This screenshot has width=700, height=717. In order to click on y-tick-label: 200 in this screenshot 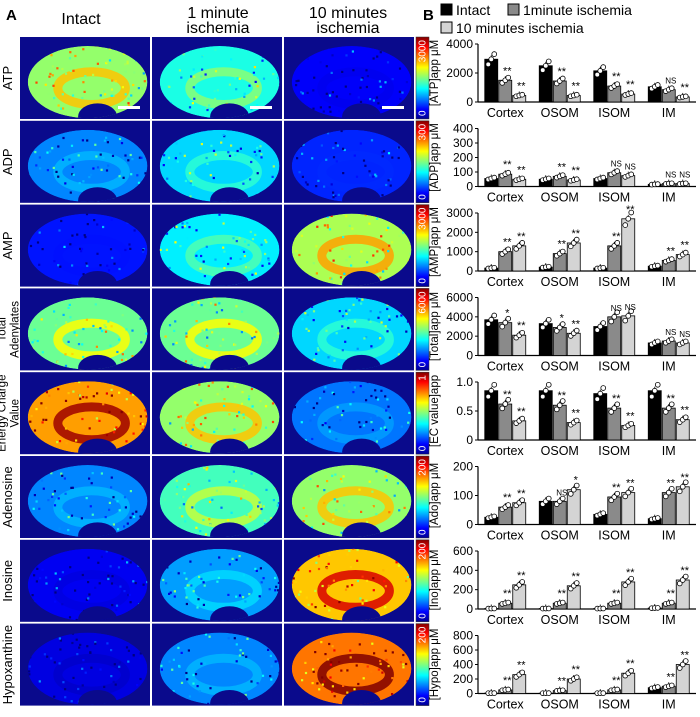, I will do `click(463, 467)`.